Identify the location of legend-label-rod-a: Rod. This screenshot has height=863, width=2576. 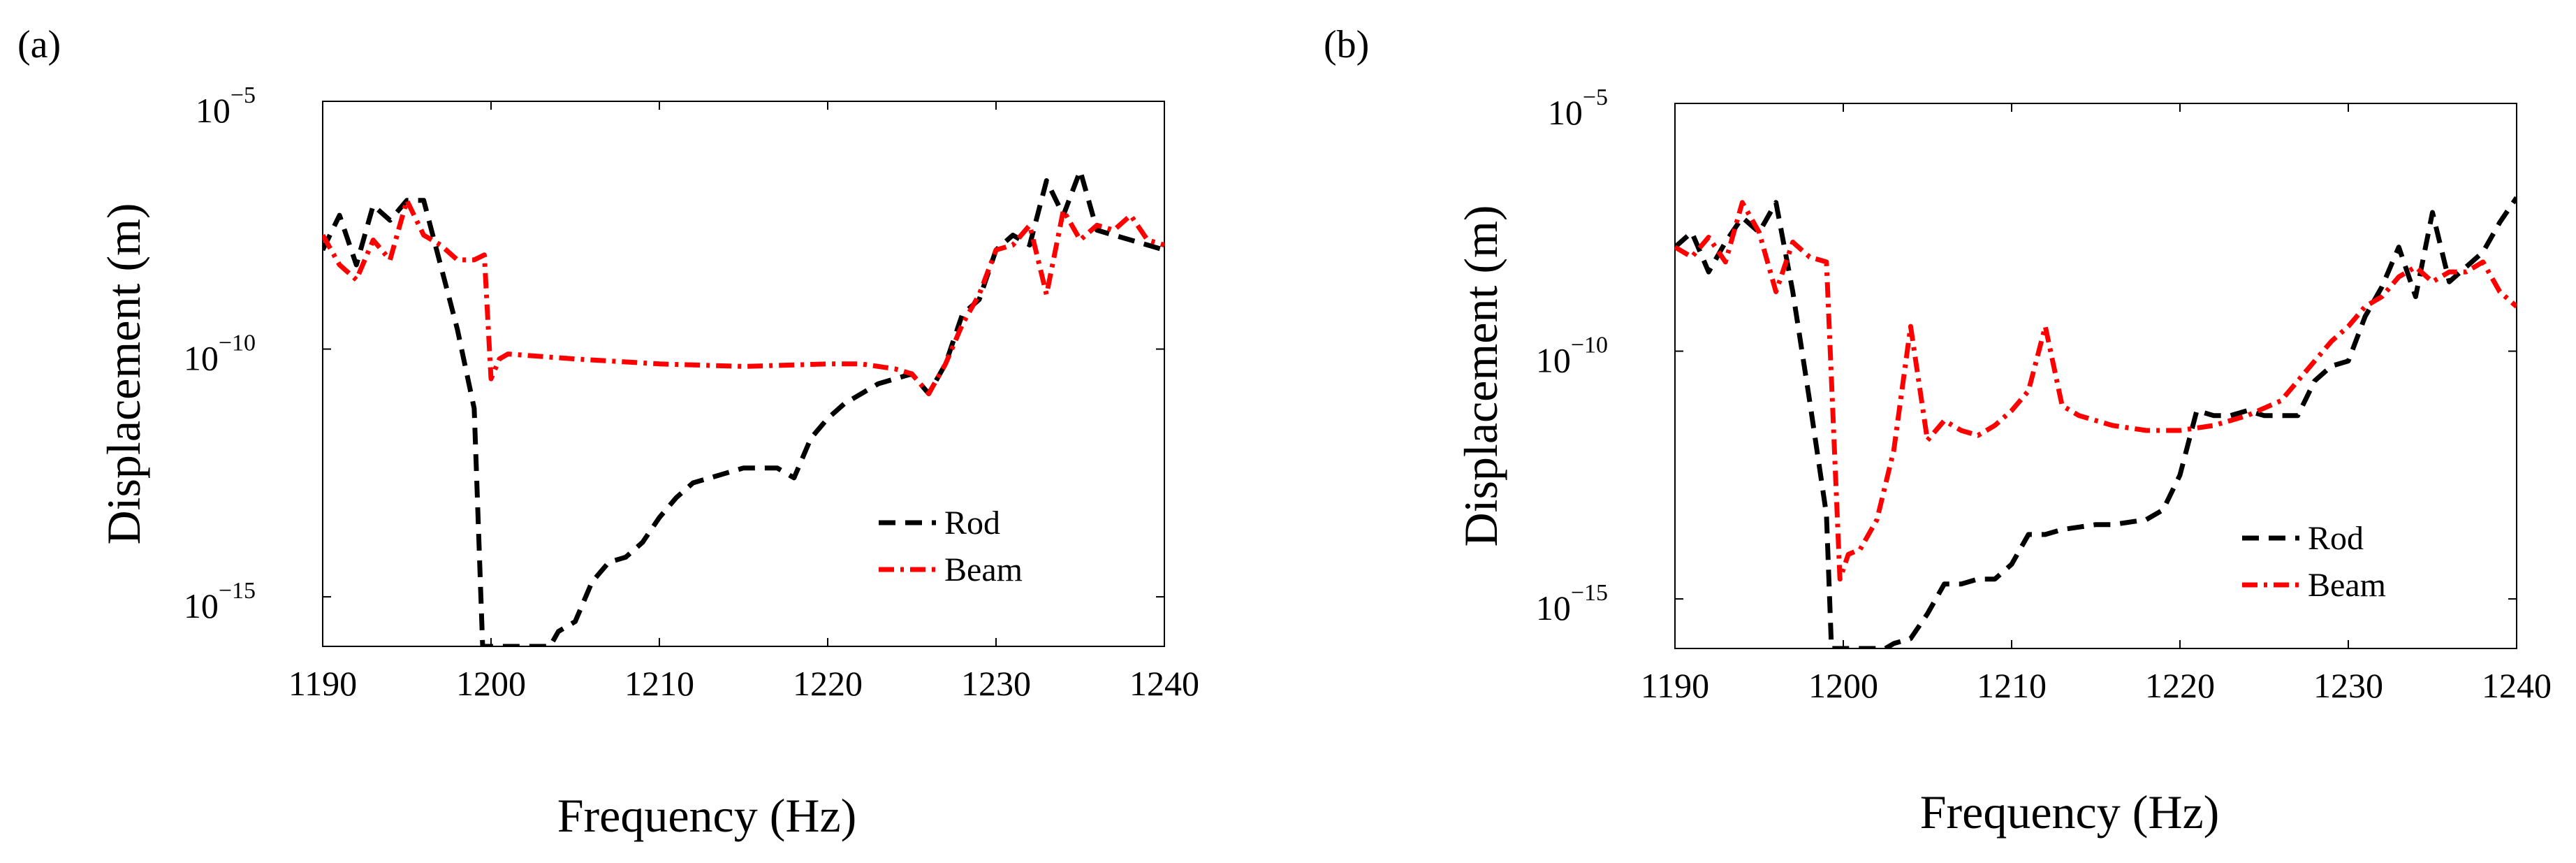
(972, 523).